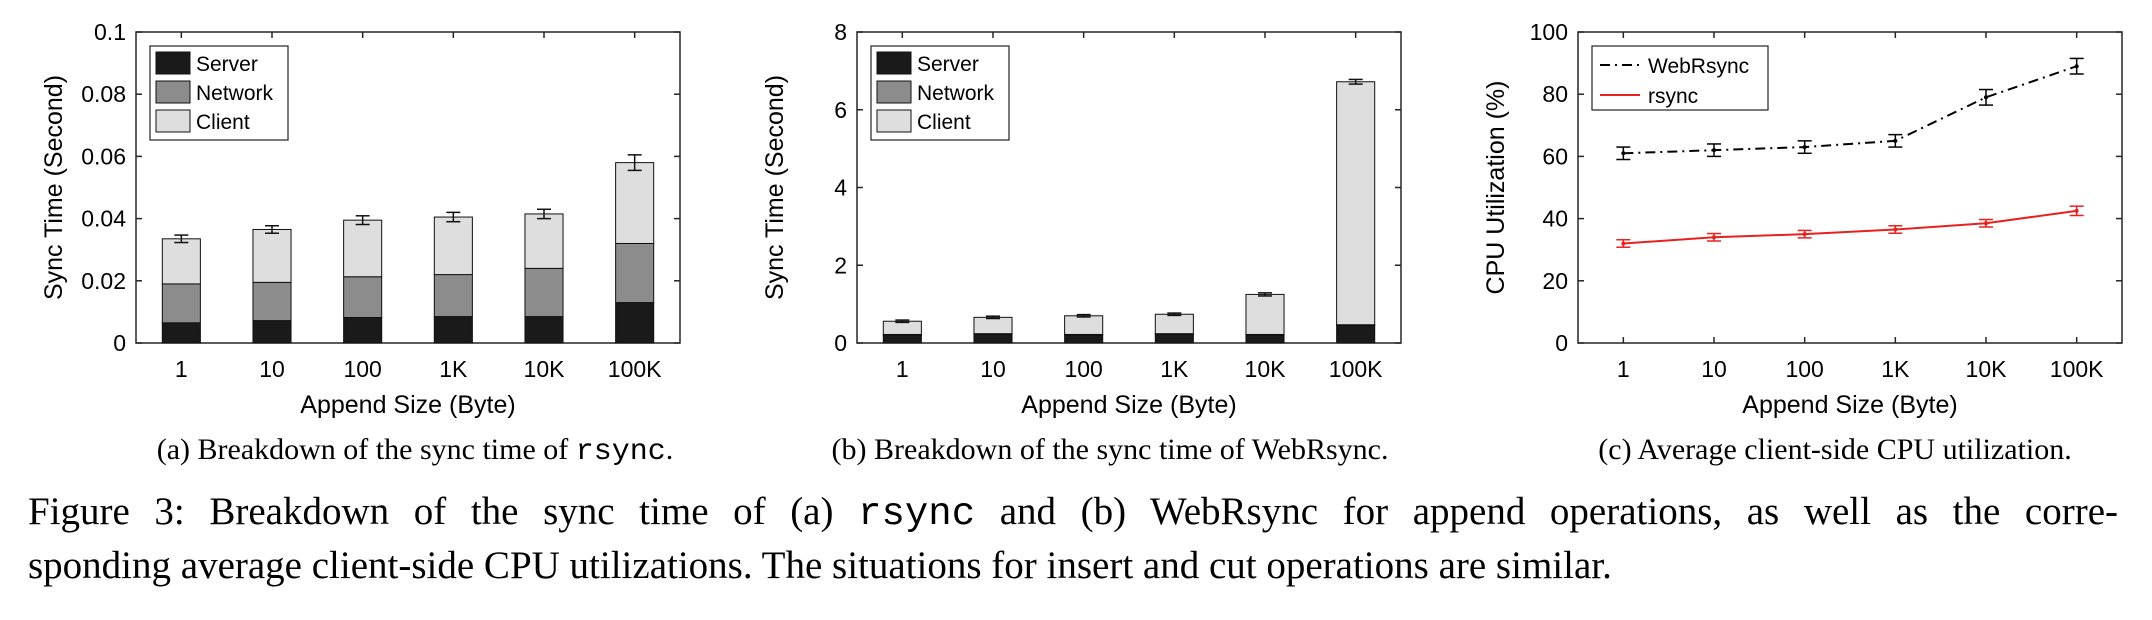  I want to click on chart-c-xtick-label: 1, so click(1623, 369).